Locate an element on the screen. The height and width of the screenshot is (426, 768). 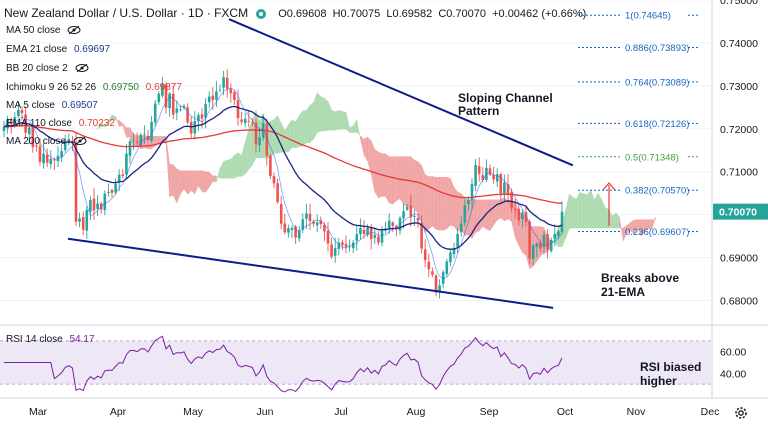
indicator-ema110: EMA 110 close 0.70232 is located at coordinates (60, 123).